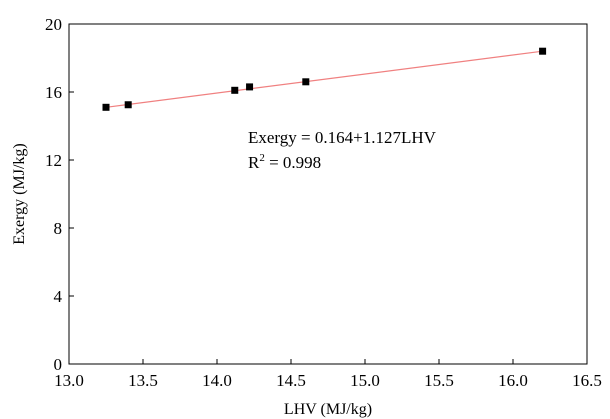 This screenshot has height=419, width=610. What do you see at coordinates (143, 380) in the screenshot?
I see `x-tick-label: 13.5` at bounding box center [143, 380].